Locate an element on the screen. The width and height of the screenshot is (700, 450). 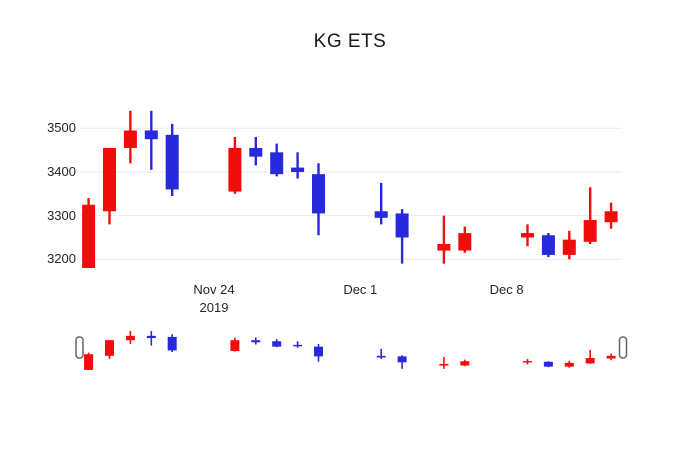
rangeslider-track is located at coordinates (351, 351).